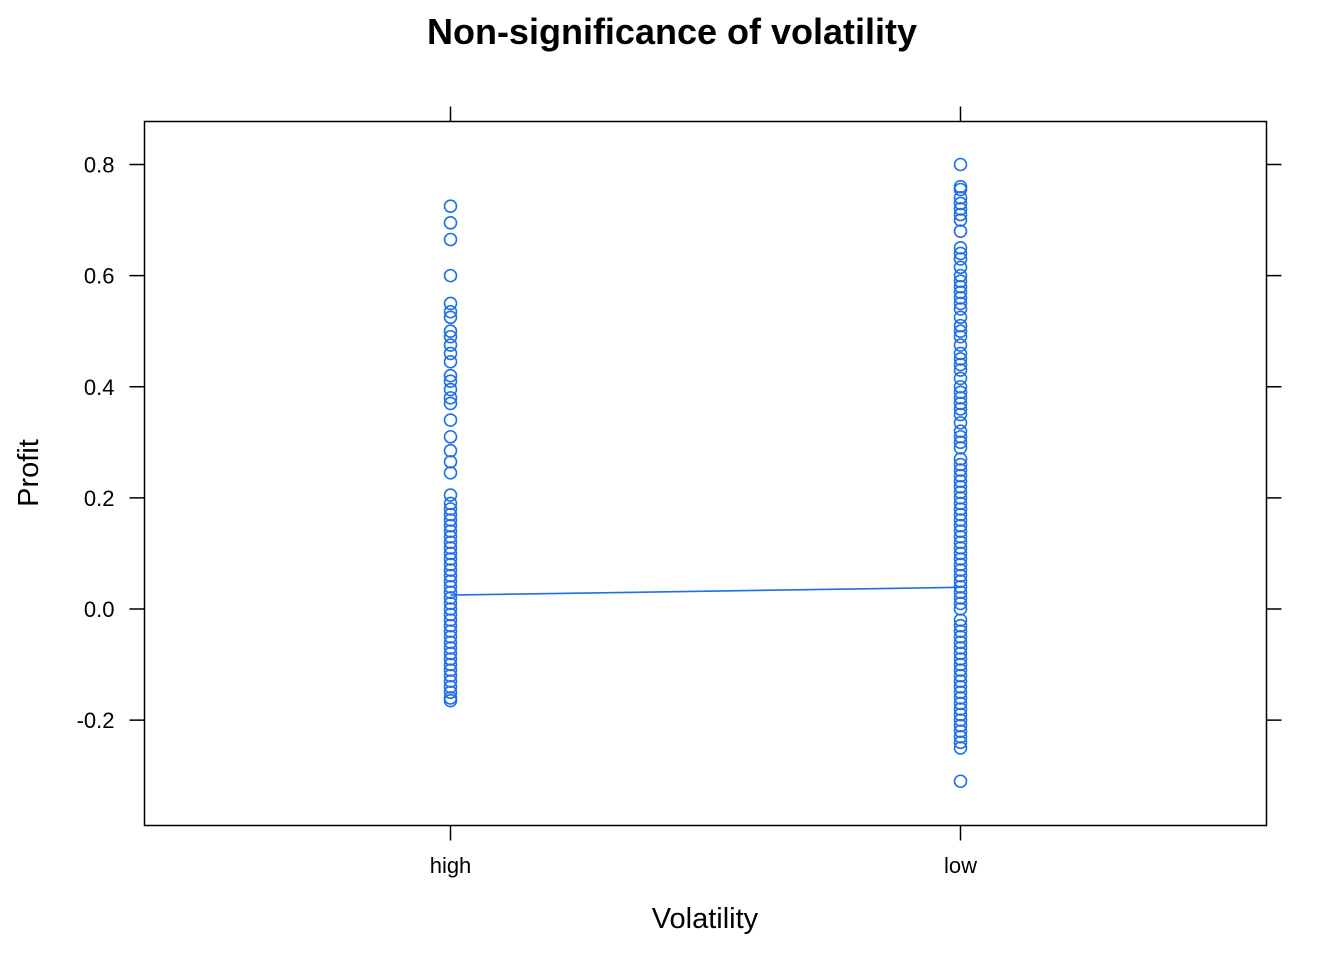 This screenshot has width=1344, height=960. I want to click on x-axis-label: Volatility, so click(705, 919).